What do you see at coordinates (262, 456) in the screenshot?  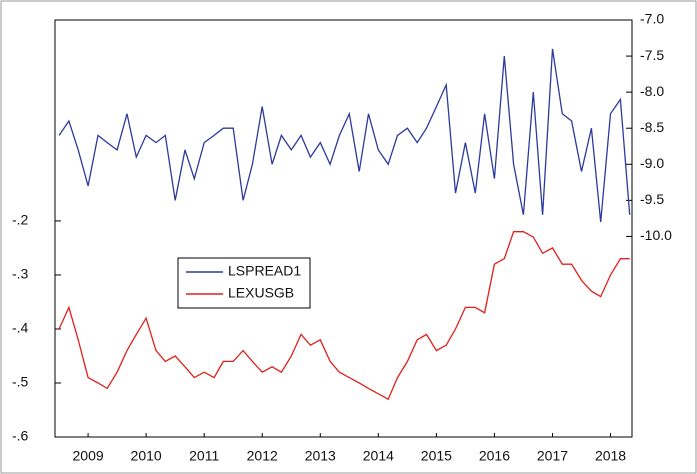 I see `x-tick-label: 2012` at bounding box center [262, 456].